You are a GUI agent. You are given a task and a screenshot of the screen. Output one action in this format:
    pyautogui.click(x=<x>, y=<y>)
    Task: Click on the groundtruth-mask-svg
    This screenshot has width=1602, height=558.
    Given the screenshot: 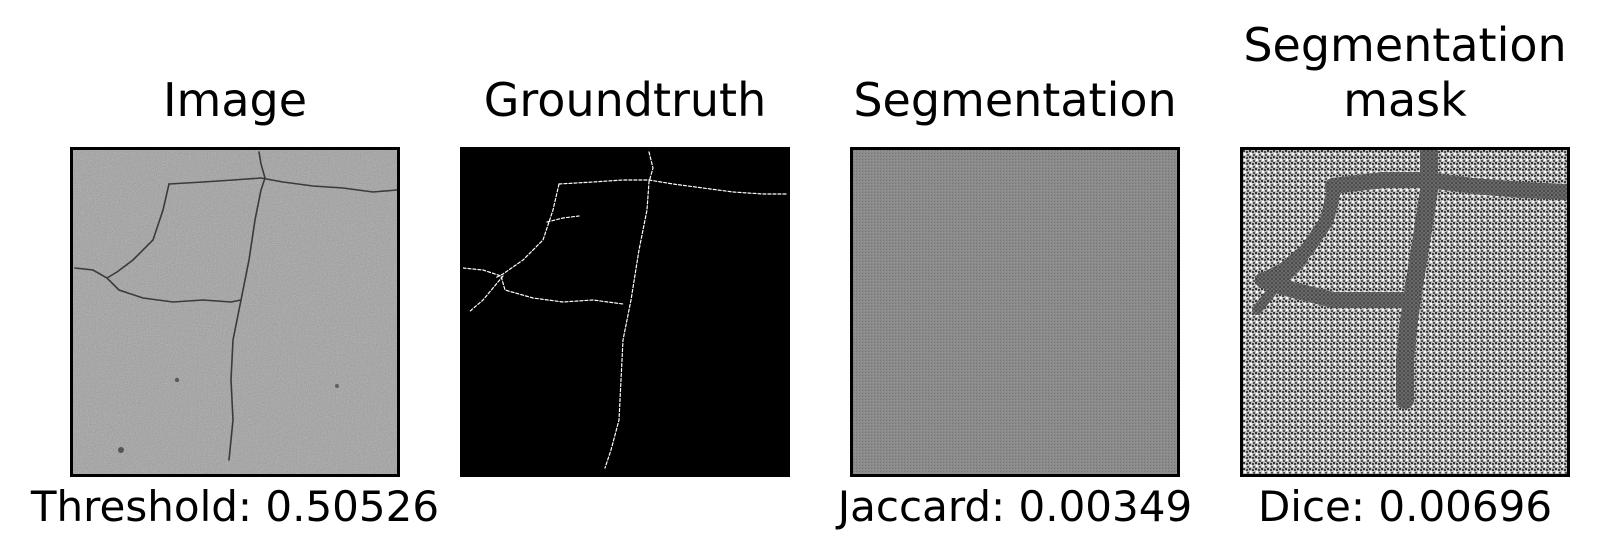 What is the action you would take?
    pyautogui.click(x=625, y=312)
    